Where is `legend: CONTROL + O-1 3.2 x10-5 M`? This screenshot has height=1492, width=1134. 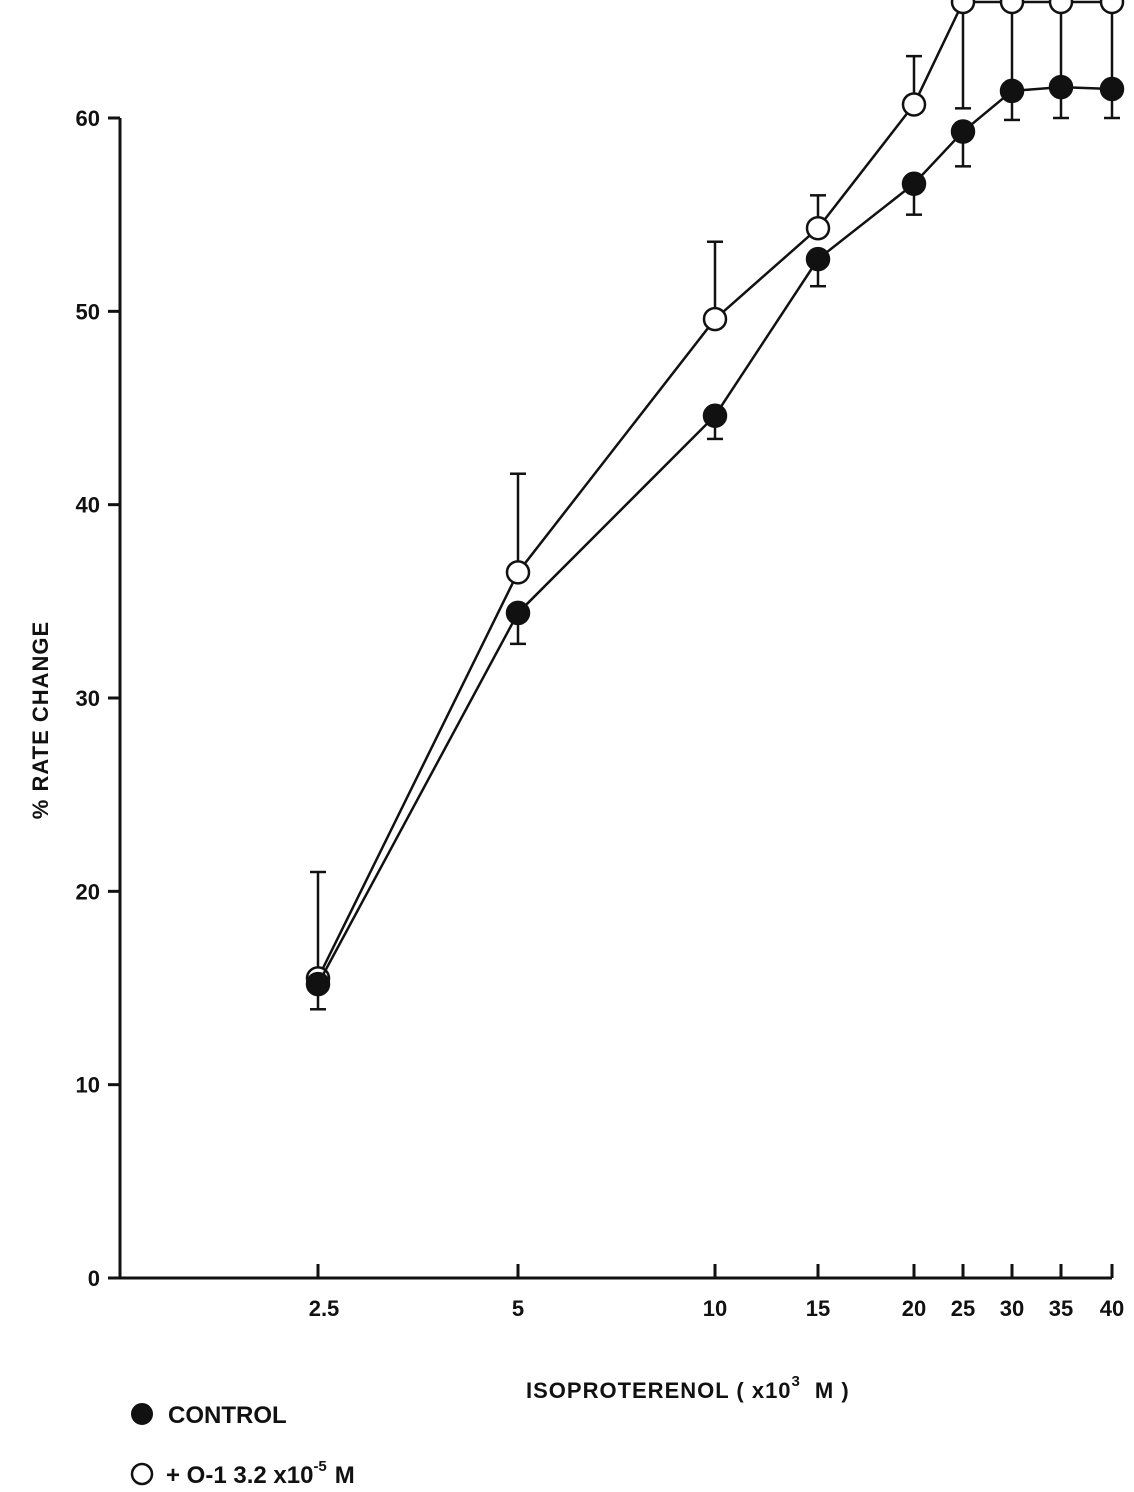
legend: CONTROL + O-1 3.2 x10-5 M is located at coordinates (242, 1445).